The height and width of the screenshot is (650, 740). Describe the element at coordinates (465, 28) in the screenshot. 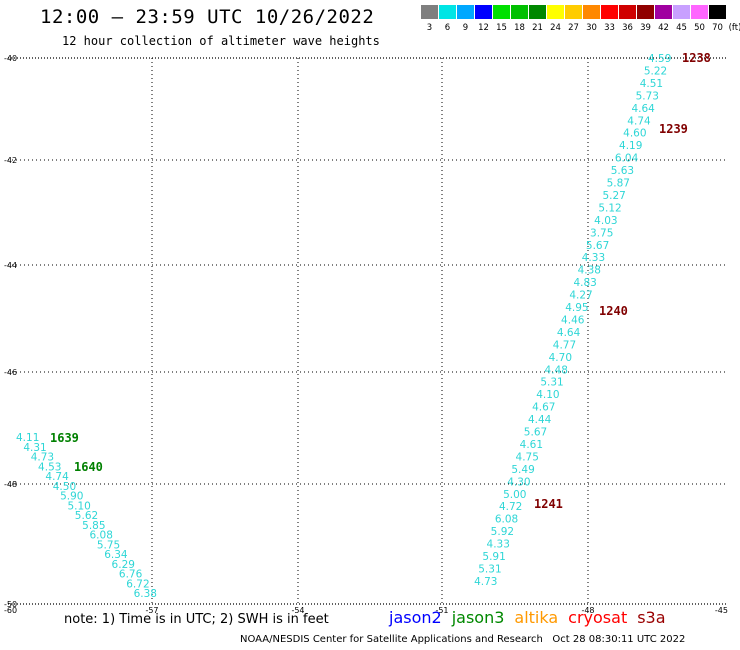

I see `legend-label-9: 9` at that location.